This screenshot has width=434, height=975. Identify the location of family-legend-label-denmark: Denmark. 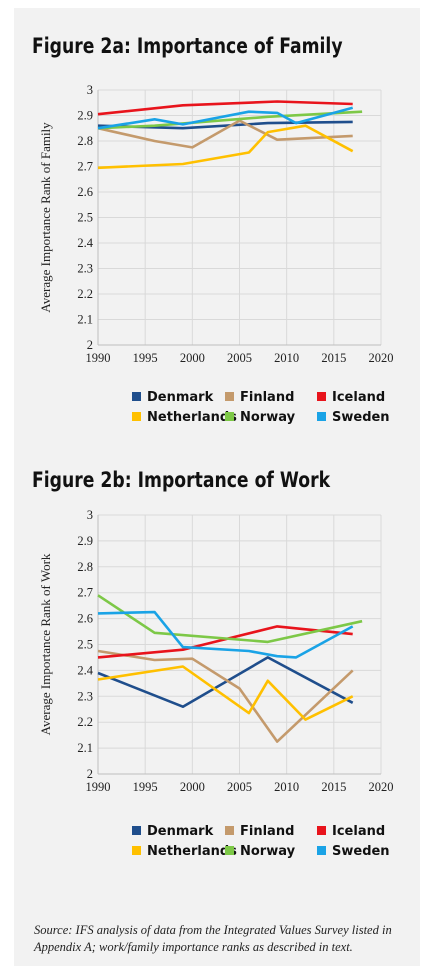
(180, 397).